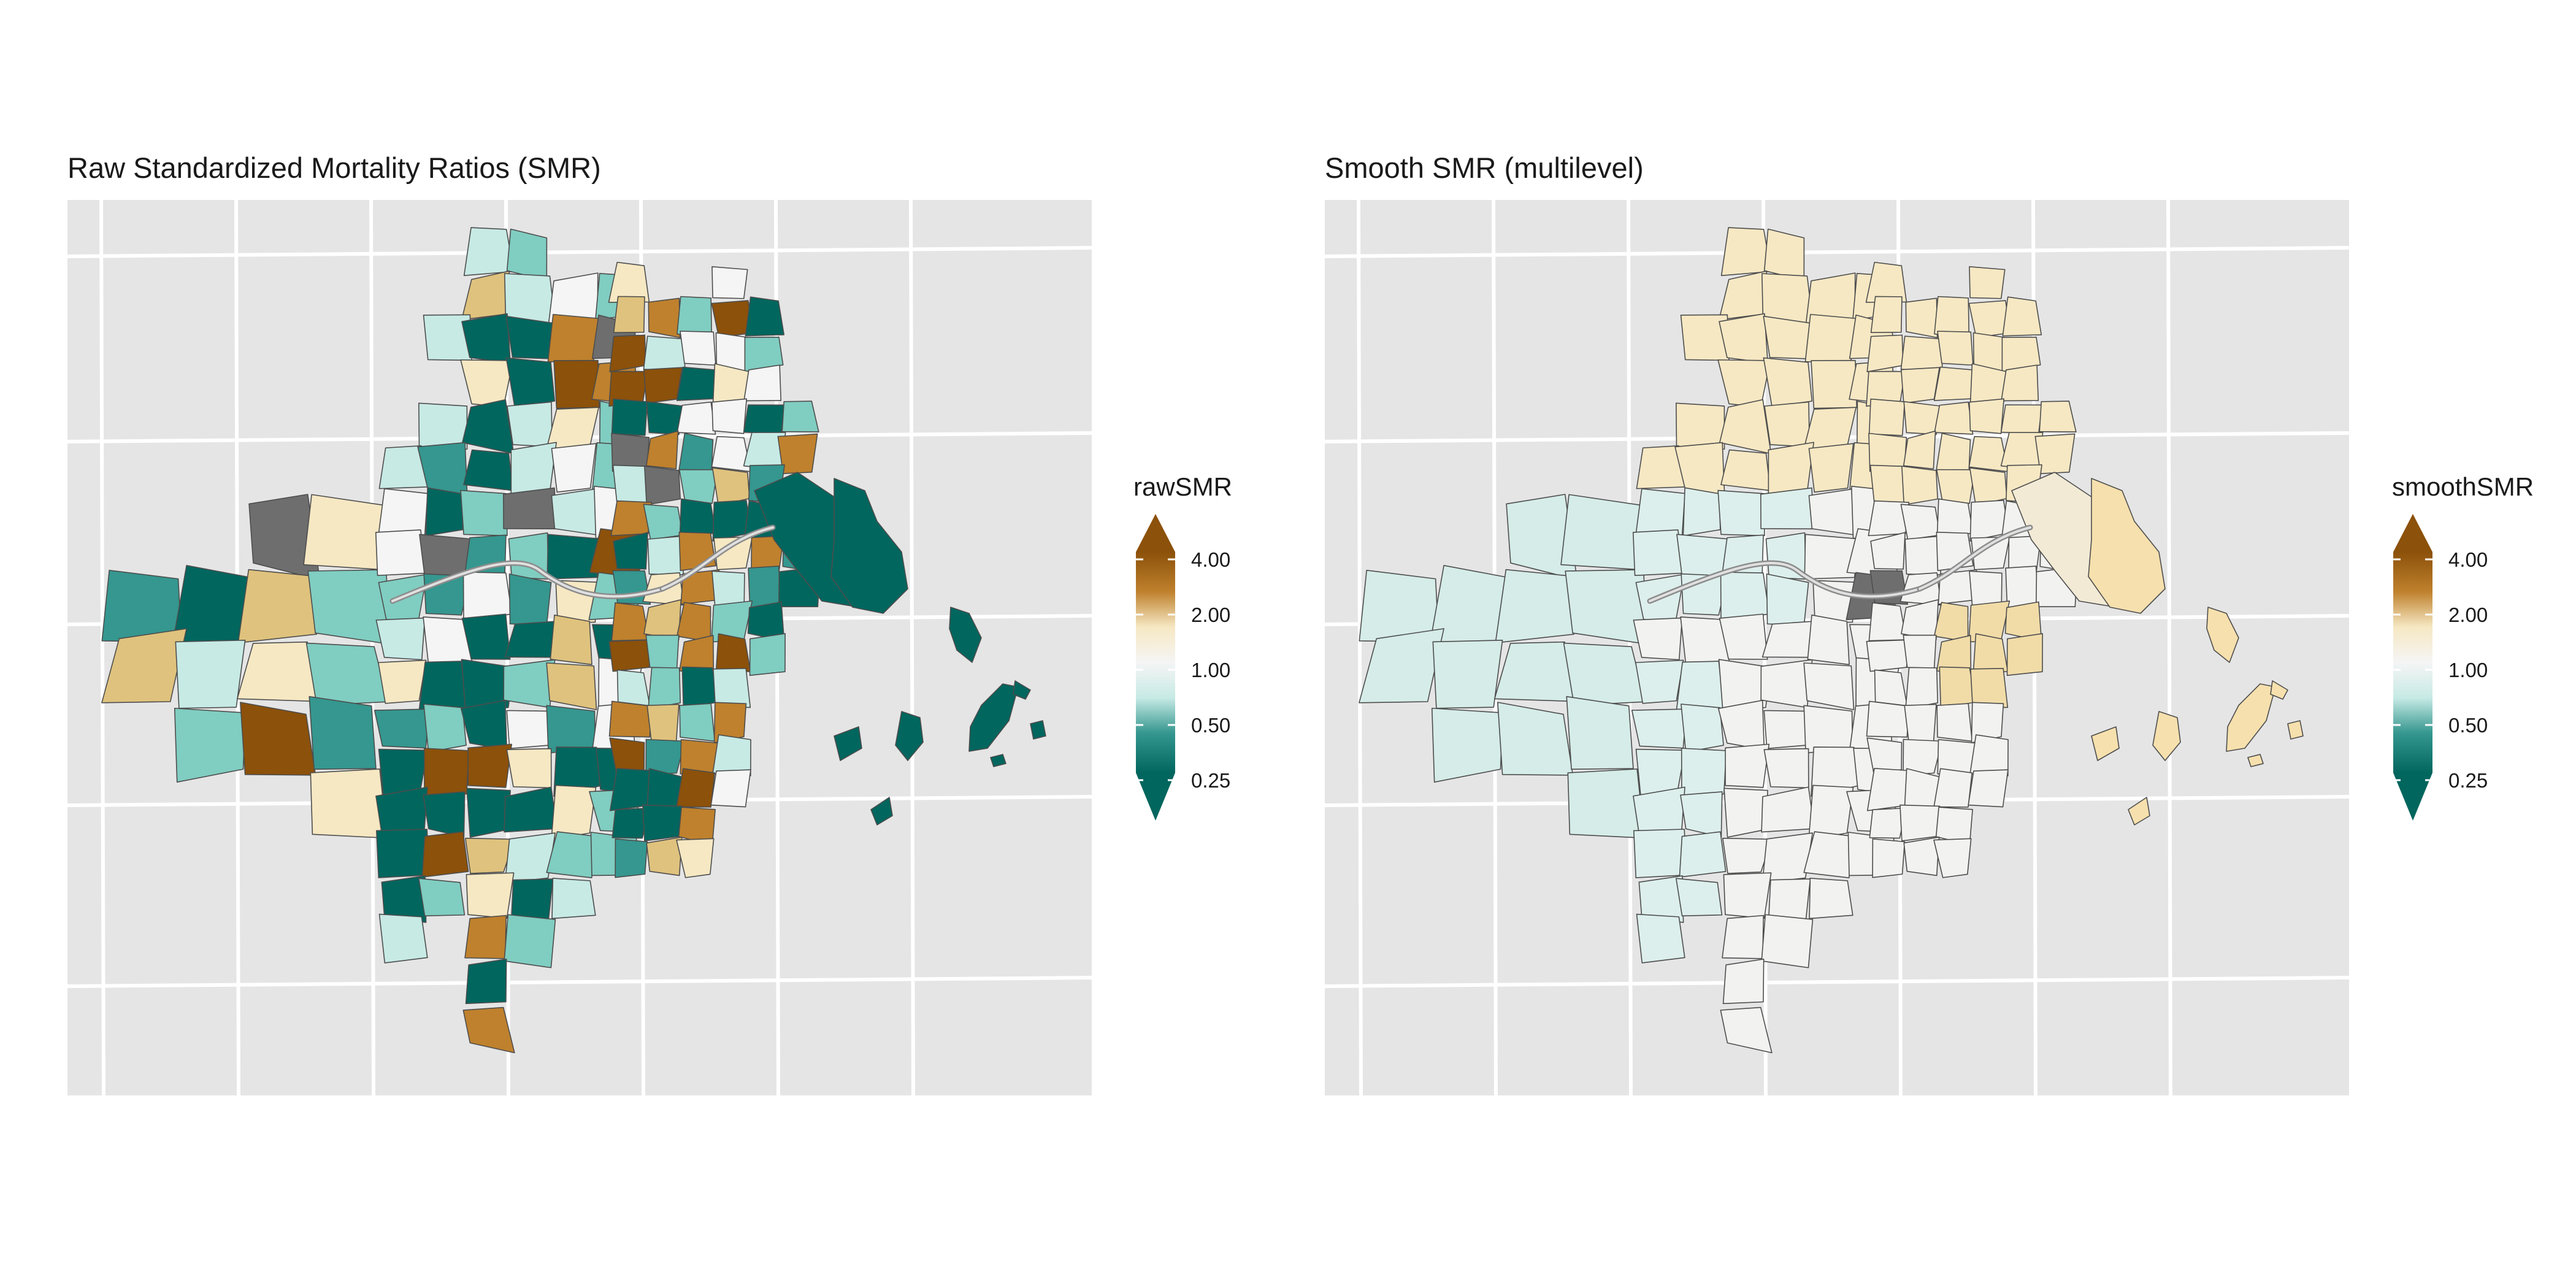 The width and height of the screenshot is (2576, 1288). What do you see at coordinates (2412, 797) in the screenshot?
I see `legend-arrow-bottom-smooth` at bounding box center [2412, 797].